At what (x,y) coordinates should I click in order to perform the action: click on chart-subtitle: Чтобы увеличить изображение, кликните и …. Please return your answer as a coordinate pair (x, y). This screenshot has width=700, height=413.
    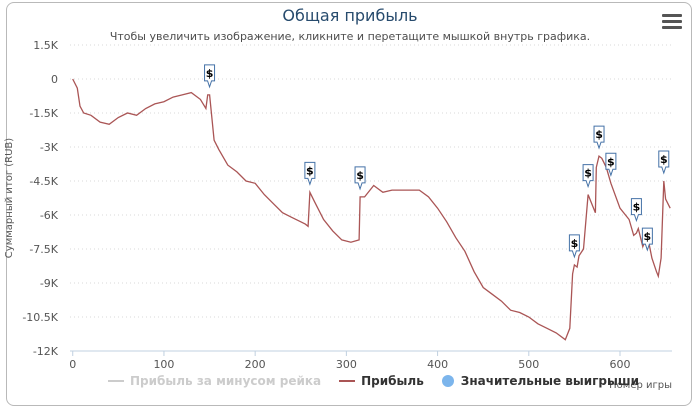
    Looking at the image, I should click on (350, 36).